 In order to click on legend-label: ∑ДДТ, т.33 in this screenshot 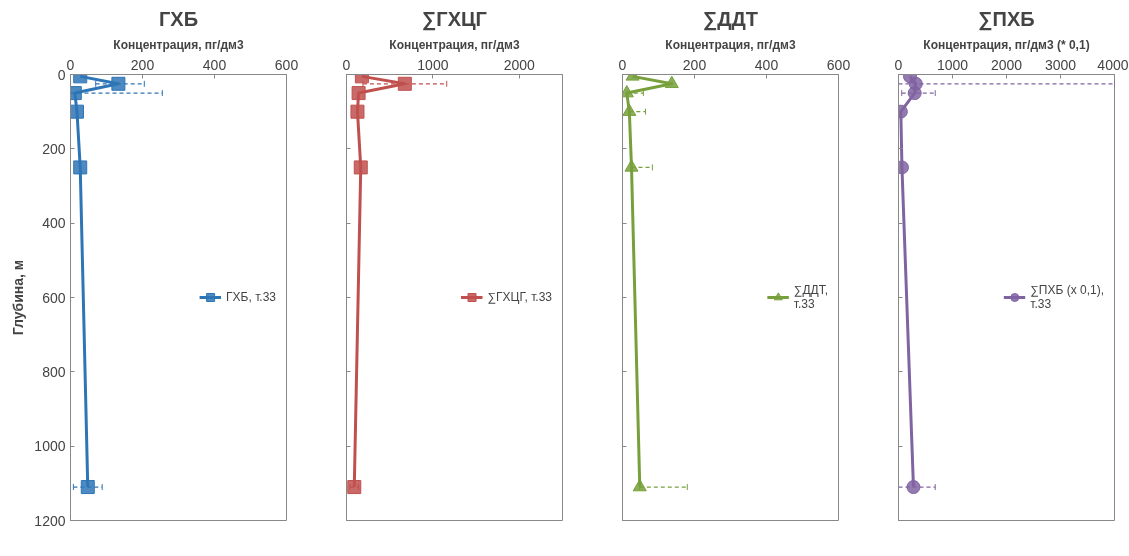, I will do `click(810, 297)`.